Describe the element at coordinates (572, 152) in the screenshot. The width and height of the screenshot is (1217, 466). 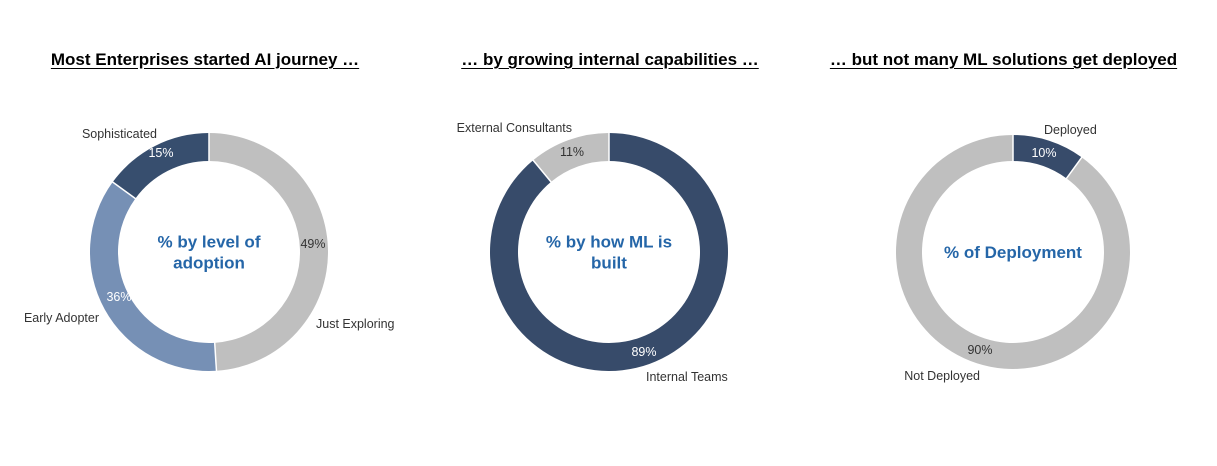
I see `data-label: 11%` at that location.